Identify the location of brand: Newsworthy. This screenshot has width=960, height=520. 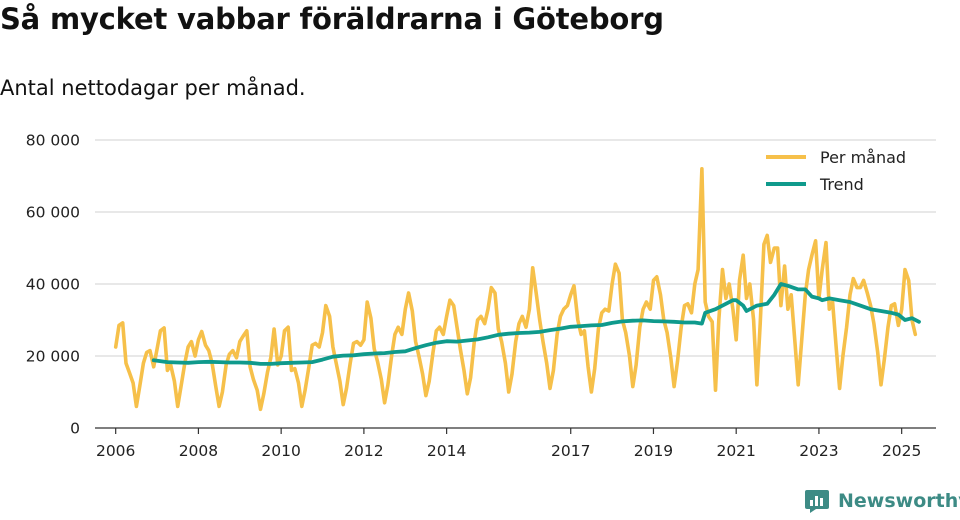
(882, 501).